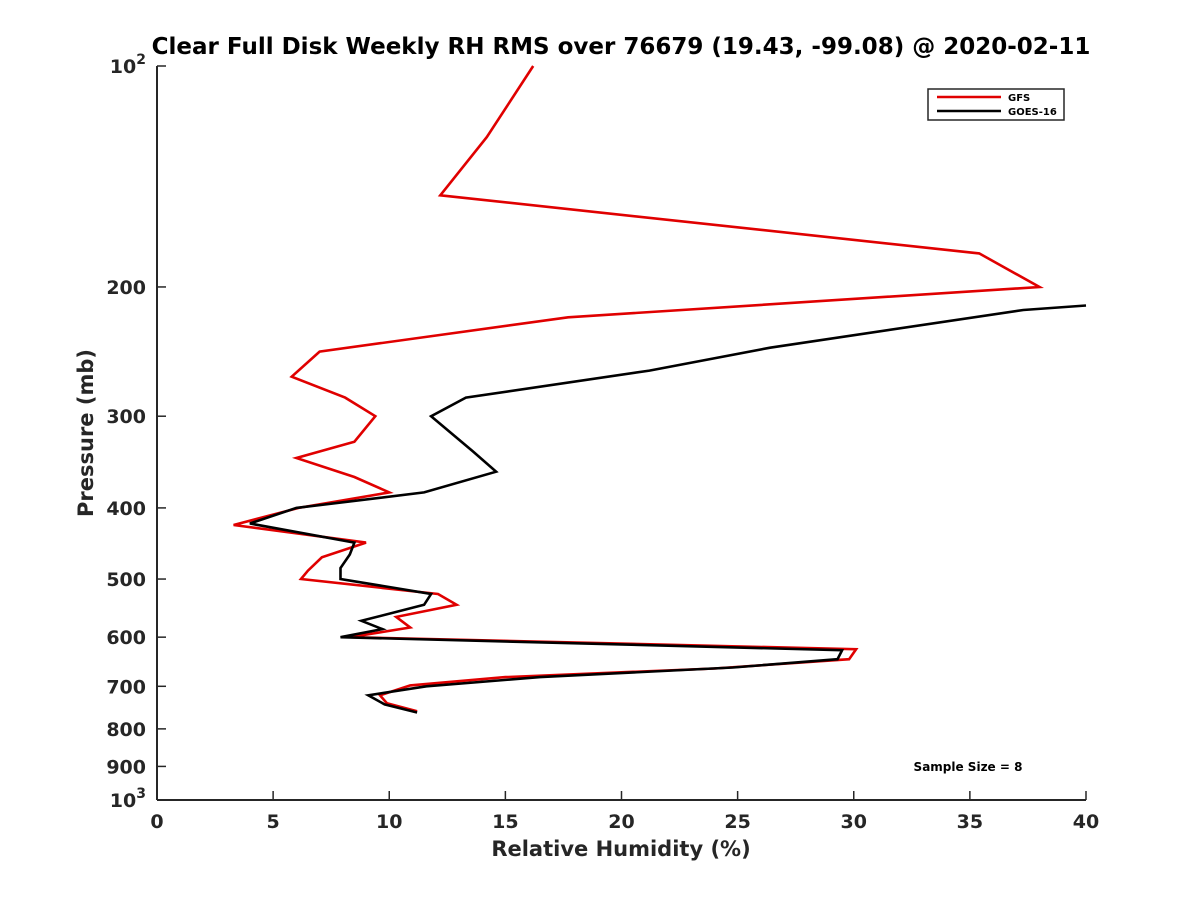  Describe the element at coordinates (126, 638) in the screenshot. I see `y-tick-label: 600` at that location.